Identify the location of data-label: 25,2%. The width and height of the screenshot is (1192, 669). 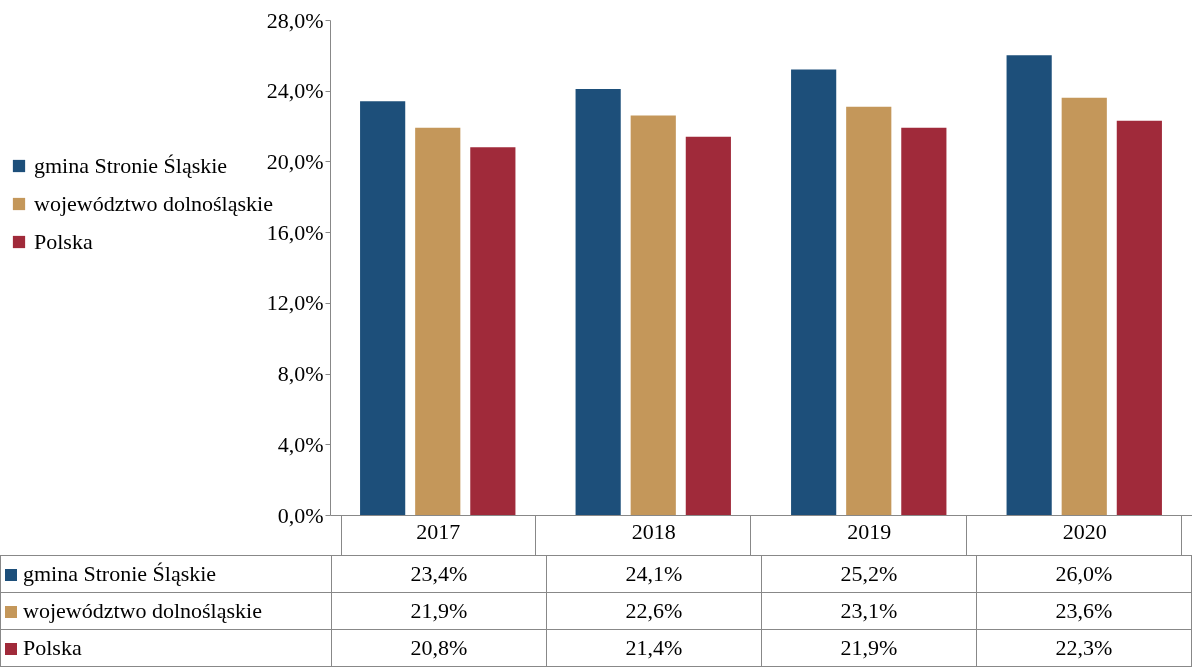
(869, 574).